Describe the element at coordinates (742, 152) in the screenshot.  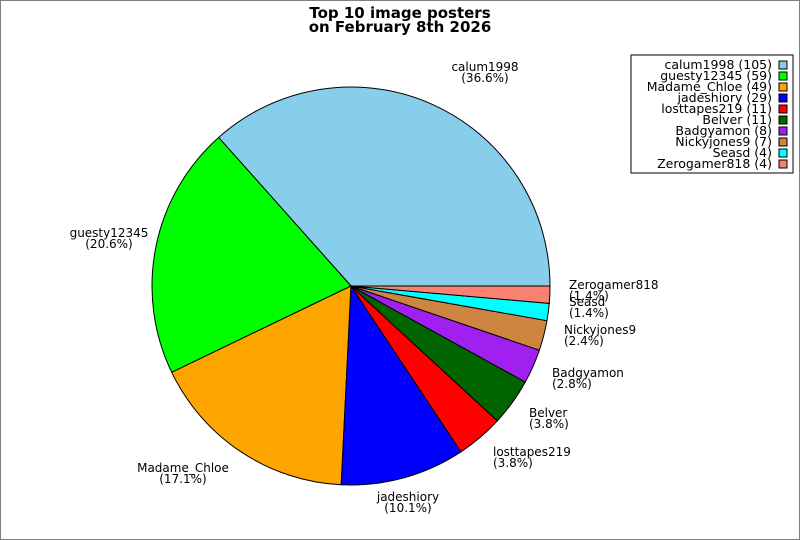
I see `legend-label: Seasd (4)` at that location.